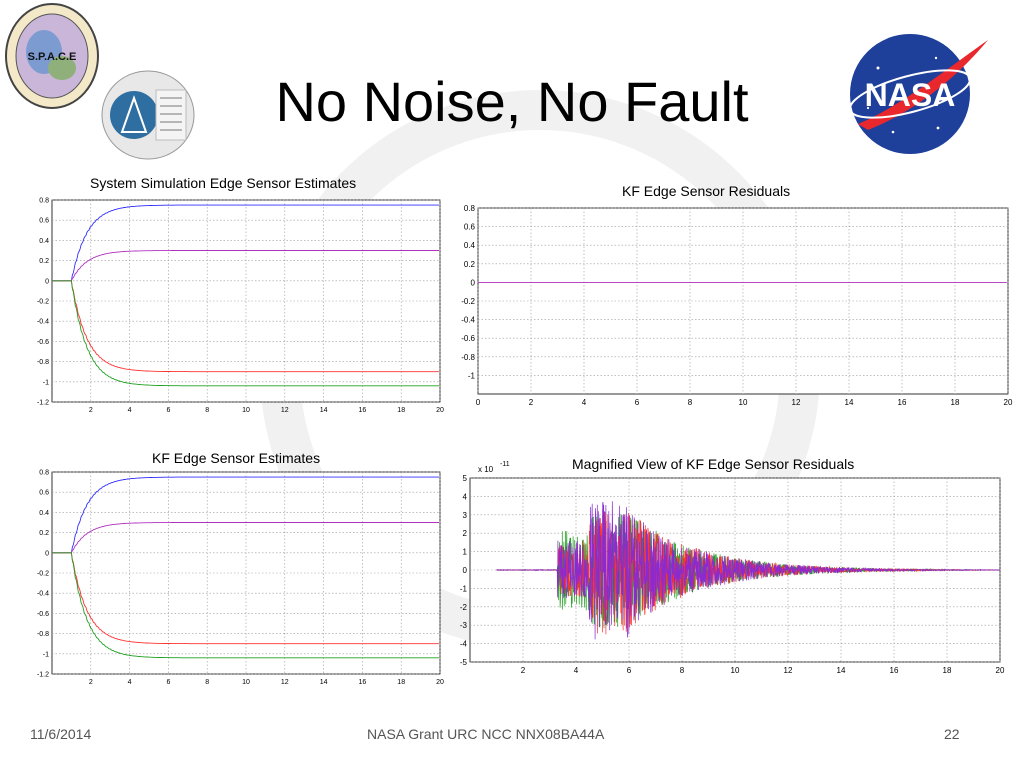 This screenshot has width=1024, height=768. What do you see at coordinates (952, 734) in the screenshot?
I see `page-number: 22` at bounding box center [952, 734].